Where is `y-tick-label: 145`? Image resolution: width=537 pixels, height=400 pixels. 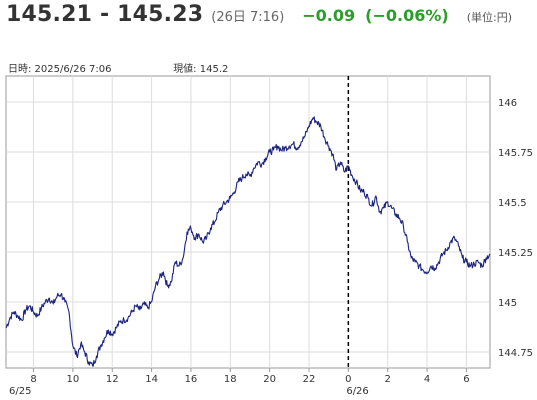 y-tick-label: 145 is located at coordinates (507, 303).